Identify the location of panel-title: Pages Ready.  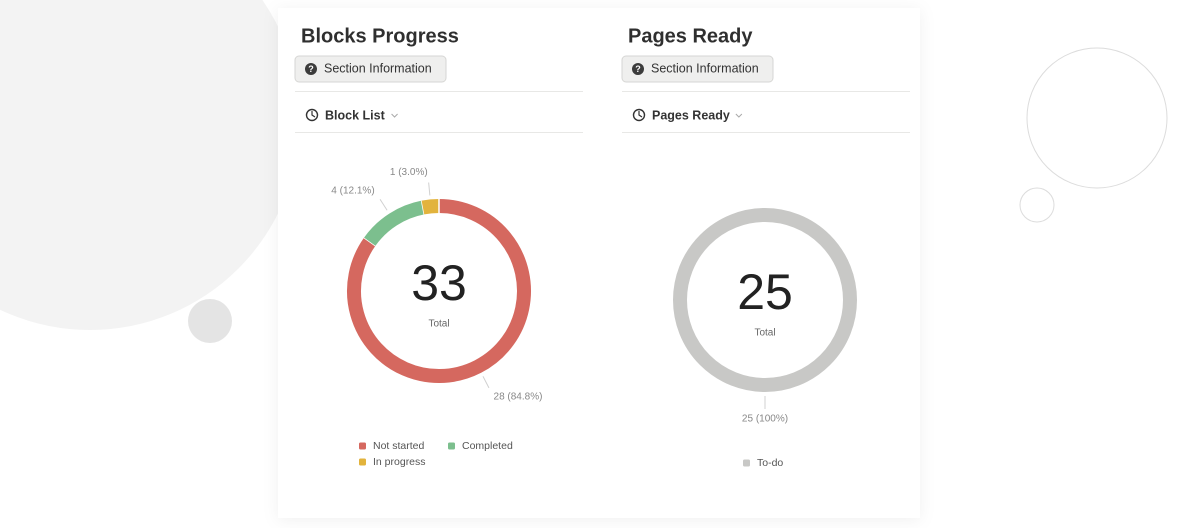
(690, 36).